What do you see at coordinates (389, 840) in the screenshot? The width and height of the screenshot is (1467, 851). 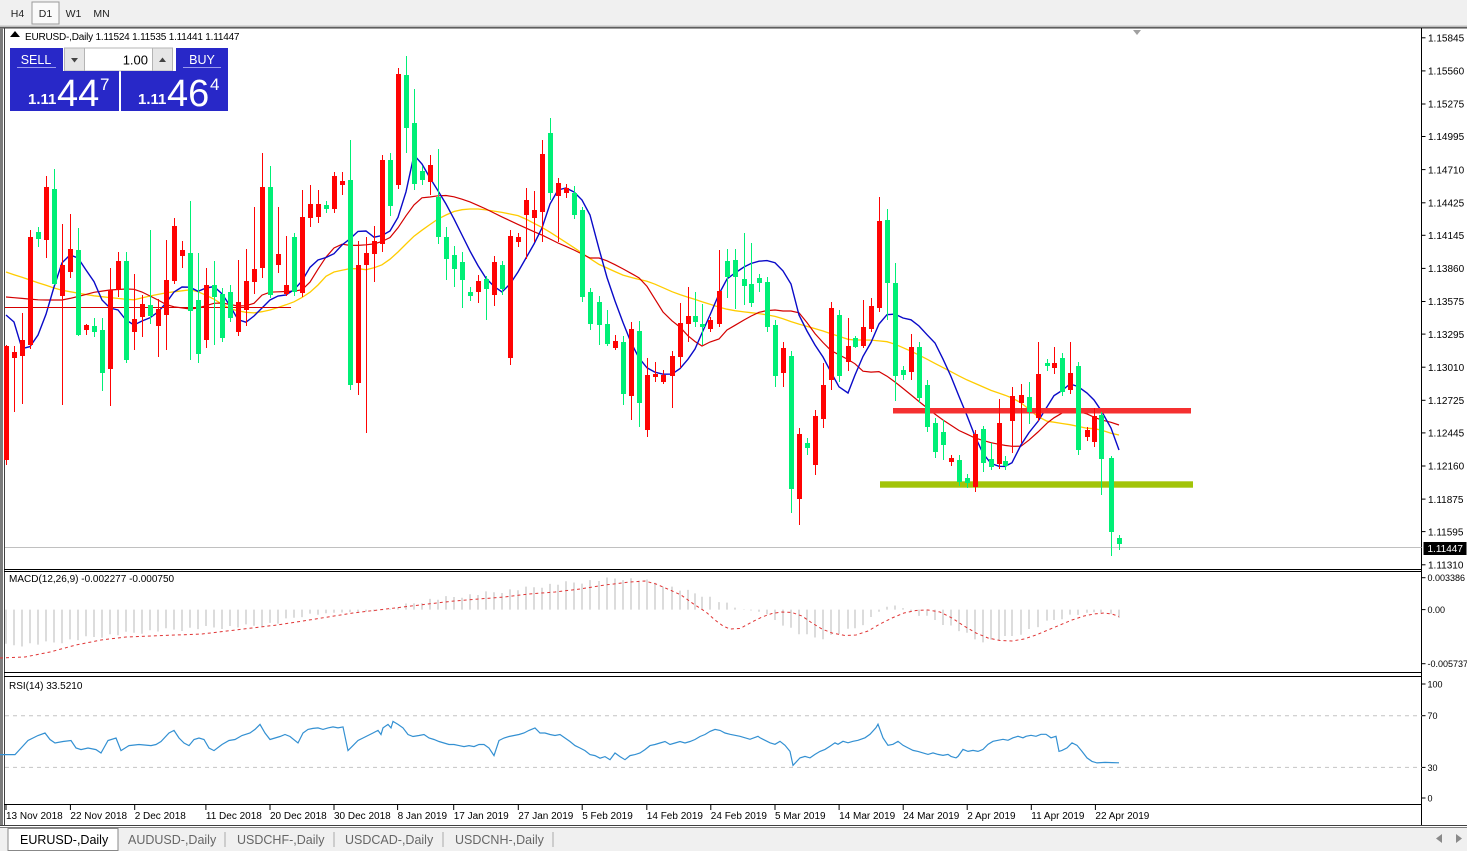 I see `svg-text: USDCAD-,Daily` at bounding box center [389, 840].